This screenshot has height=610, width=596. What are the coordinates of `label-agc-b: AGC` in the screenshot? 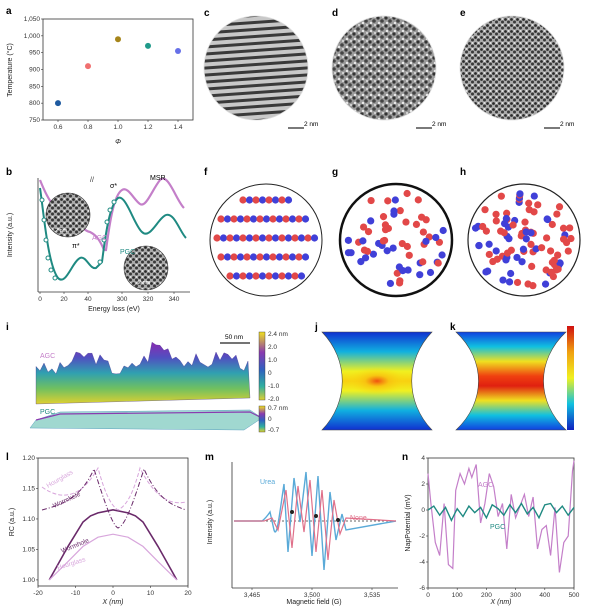 It's located at (99, 238).